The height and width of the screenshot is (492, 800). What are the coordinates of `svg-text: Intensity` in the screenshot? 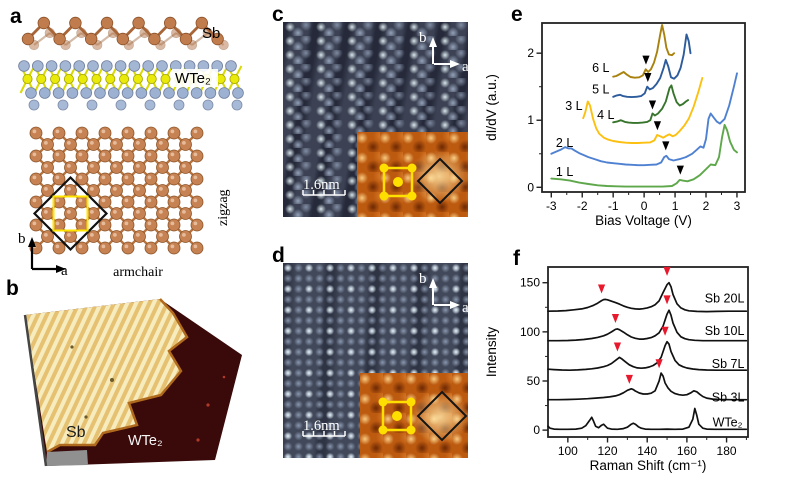 It's located at (491, 352).